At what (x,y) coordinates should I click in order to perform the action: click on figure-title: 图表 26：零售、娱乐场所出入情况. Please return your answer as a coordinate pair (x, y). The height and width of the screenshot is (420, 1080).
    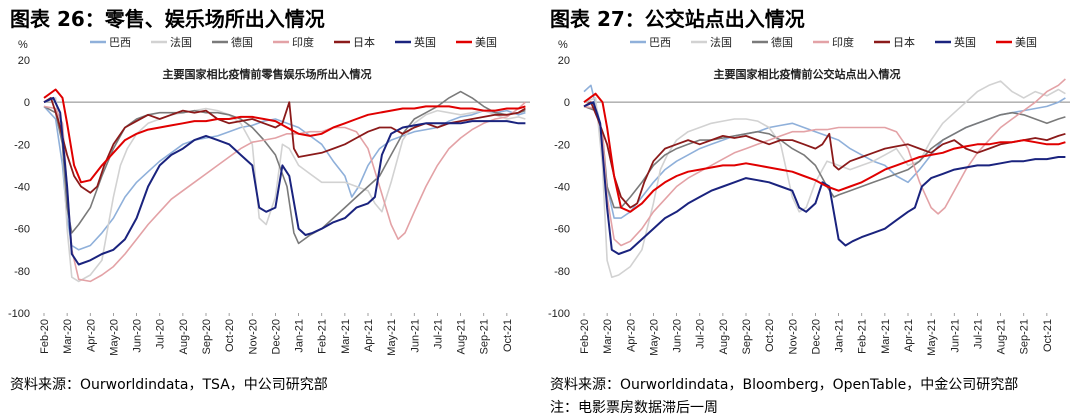
    Looking at the image, I should click on (167, 19).